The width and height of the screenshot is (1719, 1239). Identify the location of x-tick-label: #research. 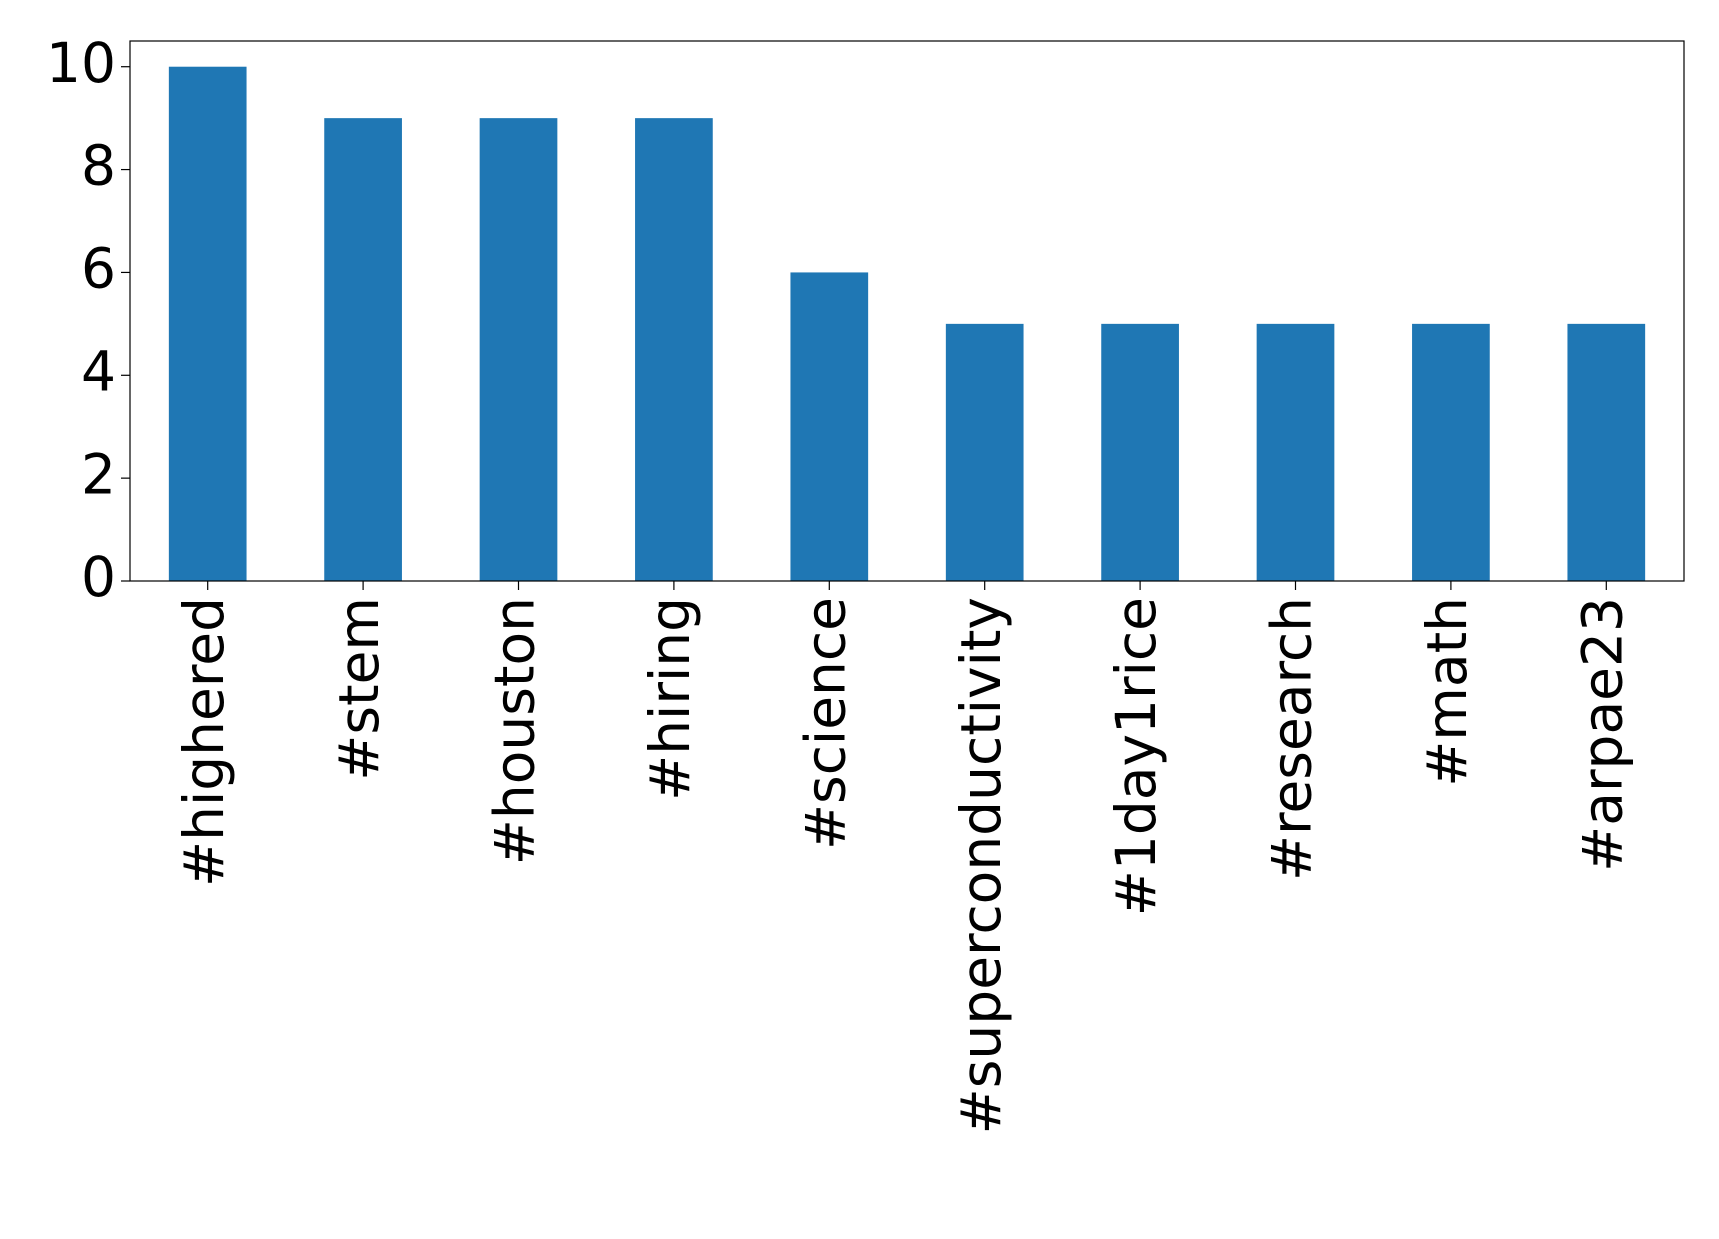
(1292, 739).